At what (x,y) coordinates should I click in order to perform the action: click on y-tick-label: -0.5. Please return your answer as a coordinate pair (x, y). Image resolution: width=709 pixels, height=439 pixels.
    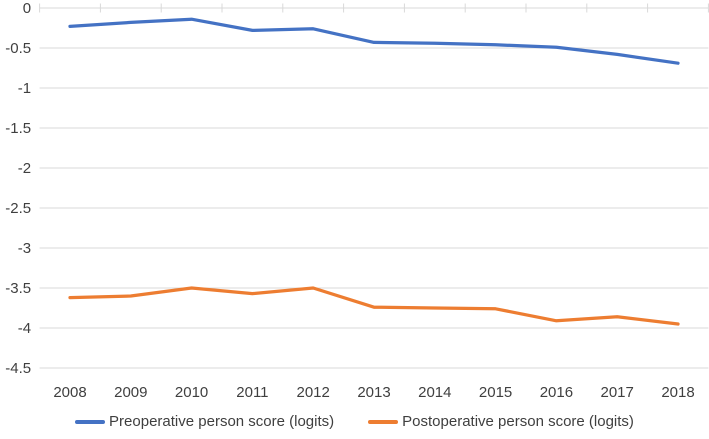
    Looking at the image, I should click on (18, 48).